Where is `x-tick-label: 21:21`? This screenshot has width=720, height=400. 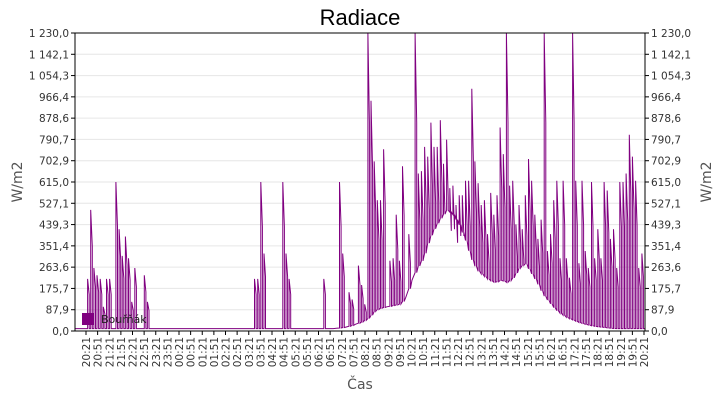
x-tick-label: 21:21 is located at coordinates (110, 352).